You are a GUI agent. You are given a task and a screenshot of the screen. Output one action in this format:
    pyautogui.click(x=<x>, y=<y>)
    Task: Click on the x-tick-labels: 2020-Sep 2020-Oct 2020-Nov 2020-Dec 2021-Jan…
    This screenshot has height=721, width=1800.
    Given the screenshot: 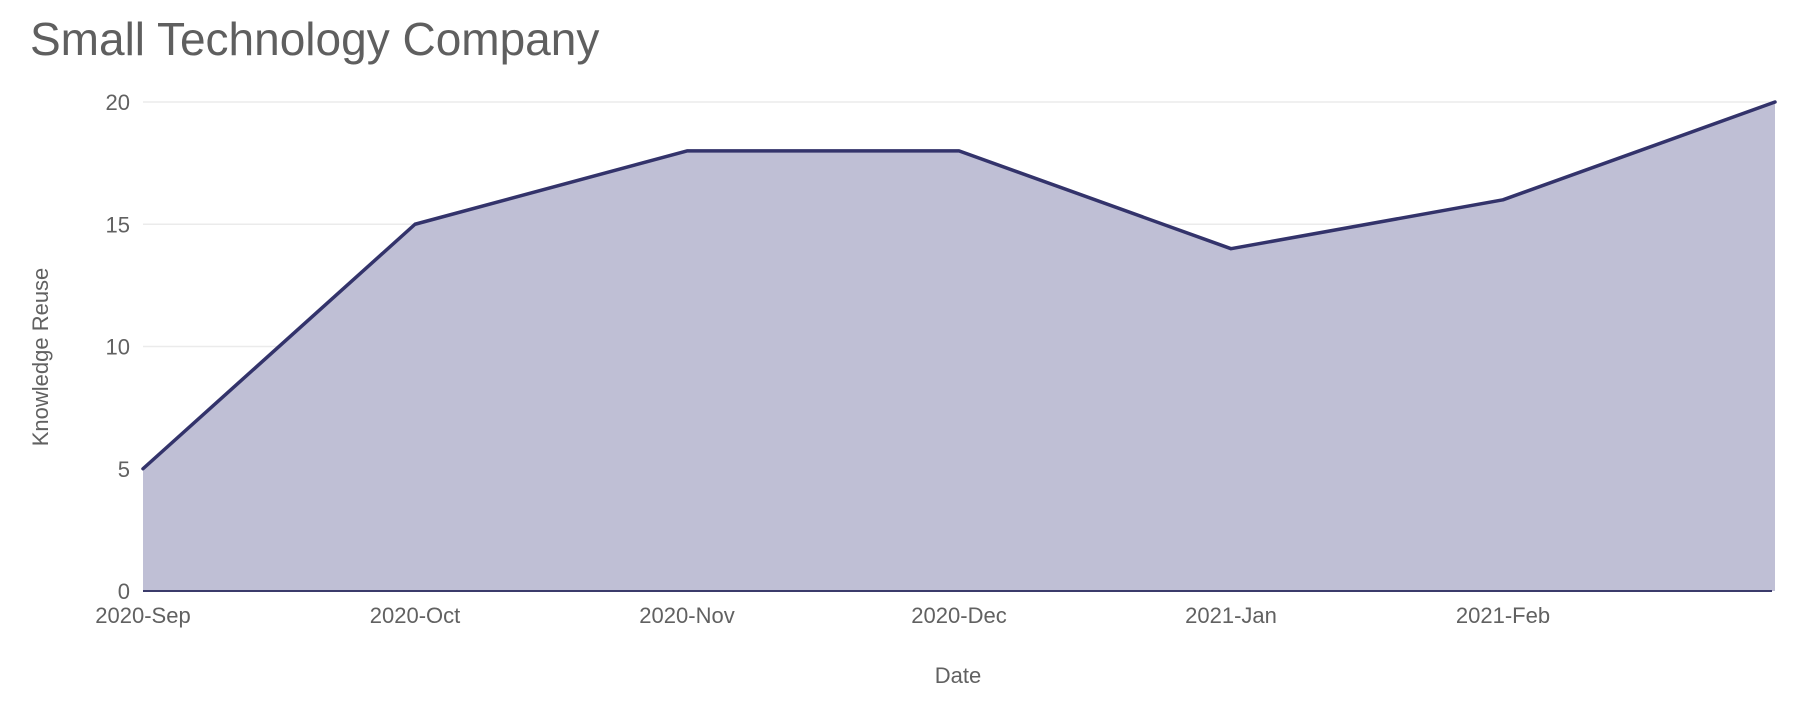 What is the action you would take?
    pyautogui.click(x=822, y=615)
    